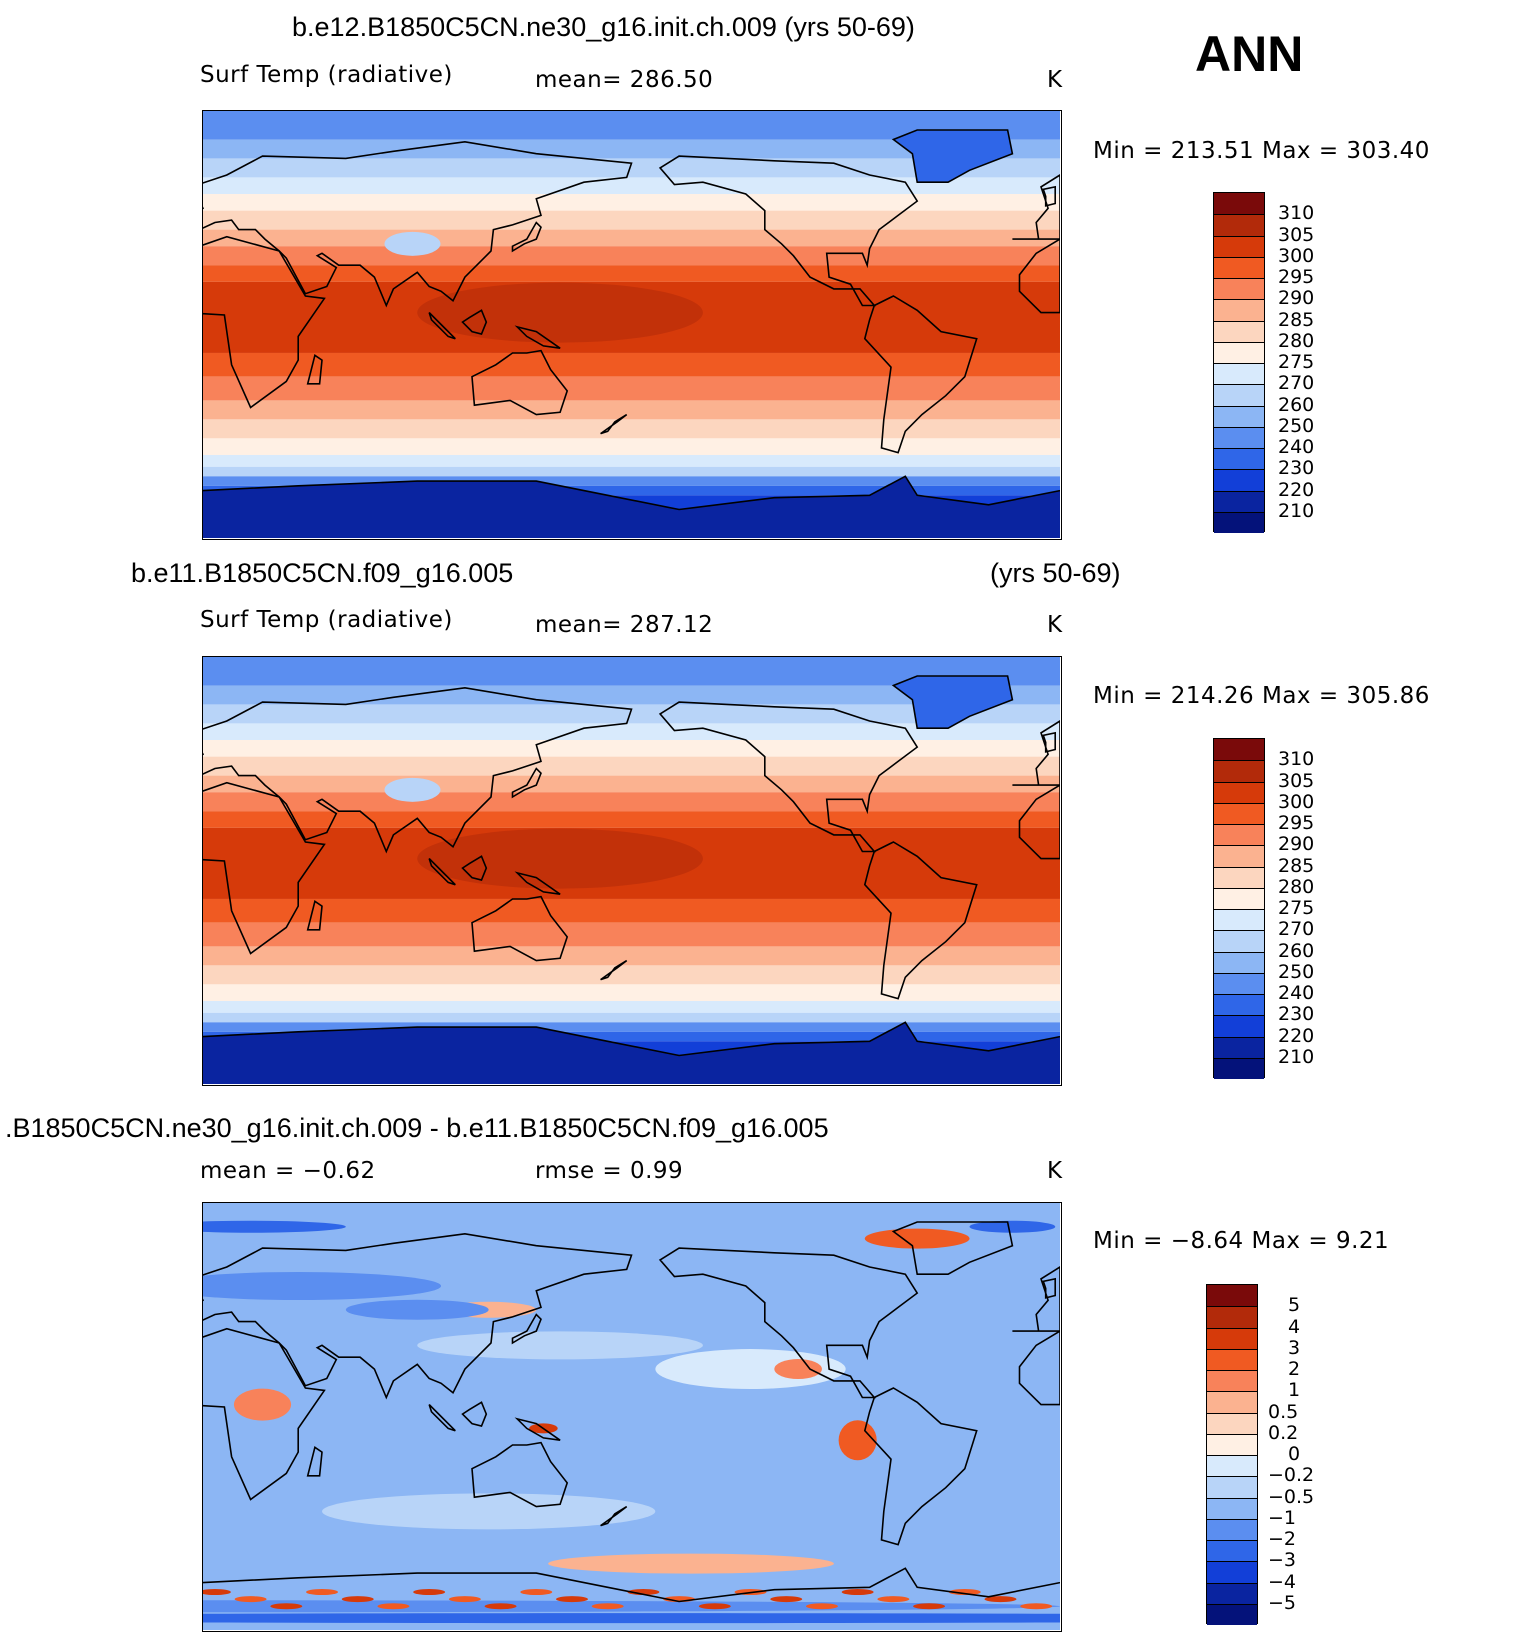  I want to click on panel1-colorbar, so click(1239, 362).